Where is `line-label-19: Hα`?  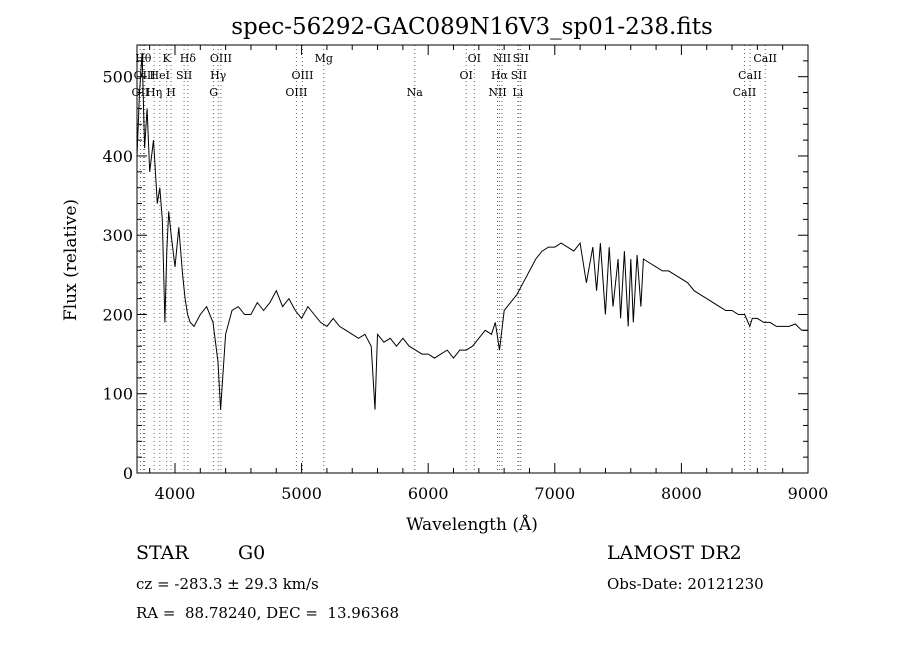 line-label-19: Hα is located at coordinates (500, 75).